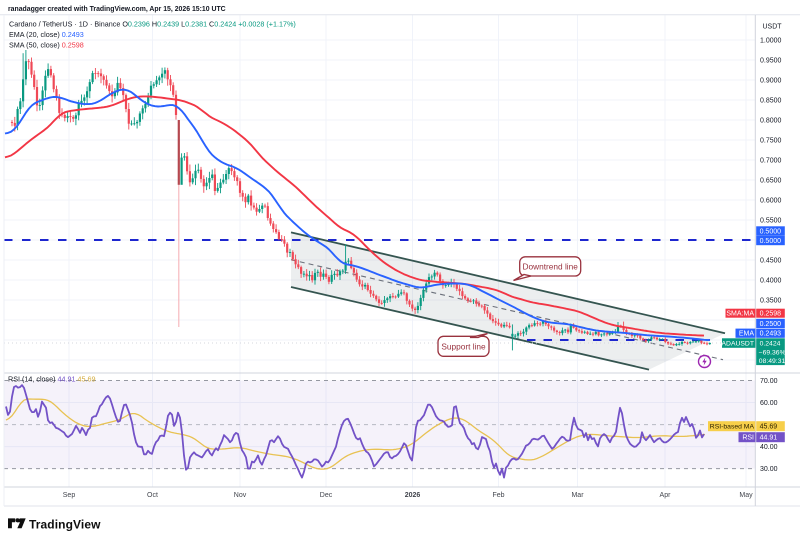 The image size is (800, 541). What do you see at coordinates (772, 352) in the screenshot?
I see `svg-text: −69.36%` at bounding box center [772, 352].